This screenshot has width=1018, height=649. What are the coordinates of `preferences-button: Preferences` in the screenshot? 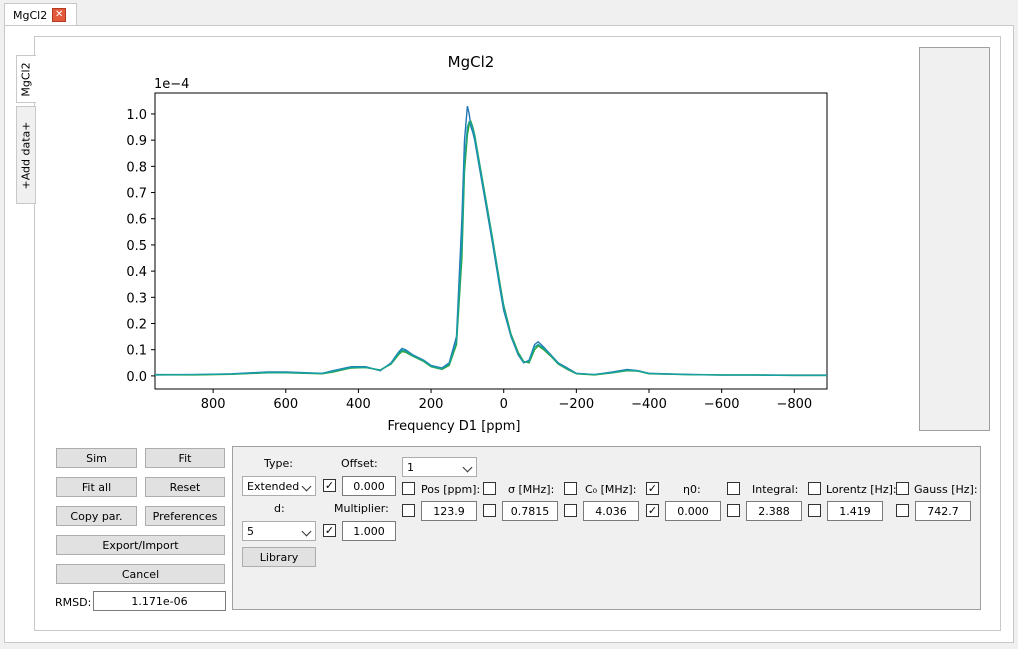 It's located at (185, 516).